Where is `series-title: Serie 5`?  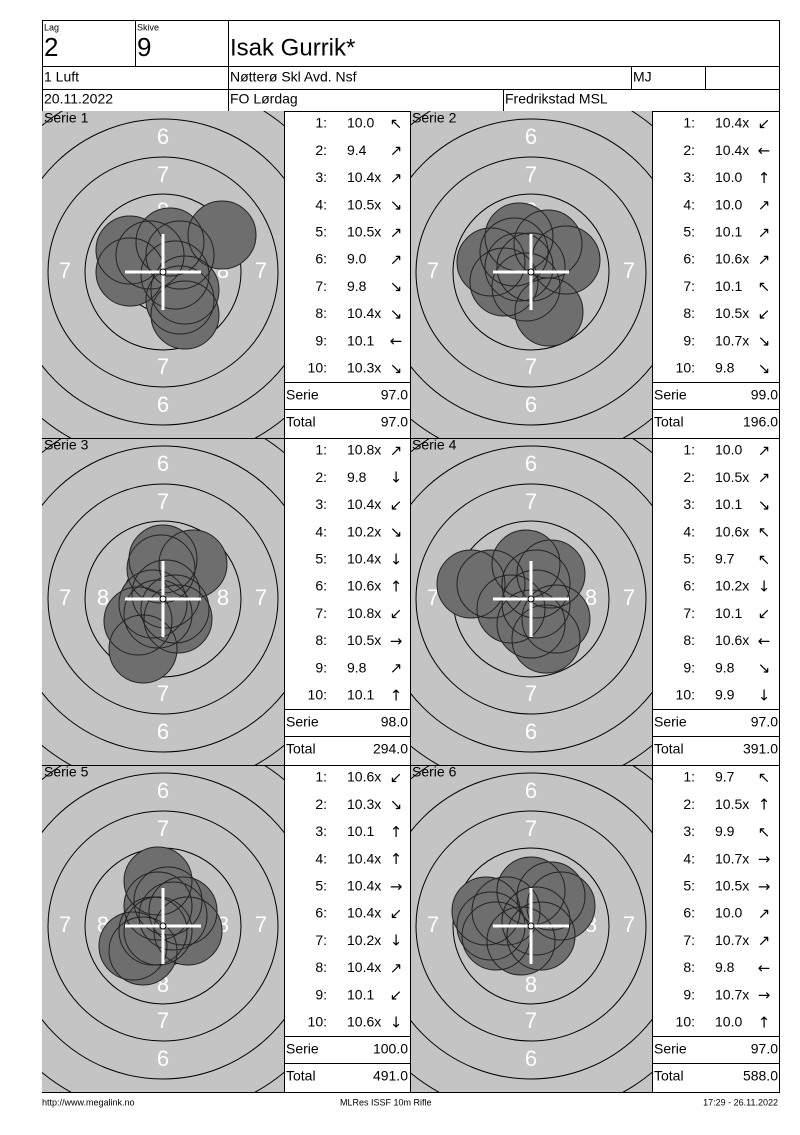 series-title: Serie 5 is located at coordinates (66, 772).